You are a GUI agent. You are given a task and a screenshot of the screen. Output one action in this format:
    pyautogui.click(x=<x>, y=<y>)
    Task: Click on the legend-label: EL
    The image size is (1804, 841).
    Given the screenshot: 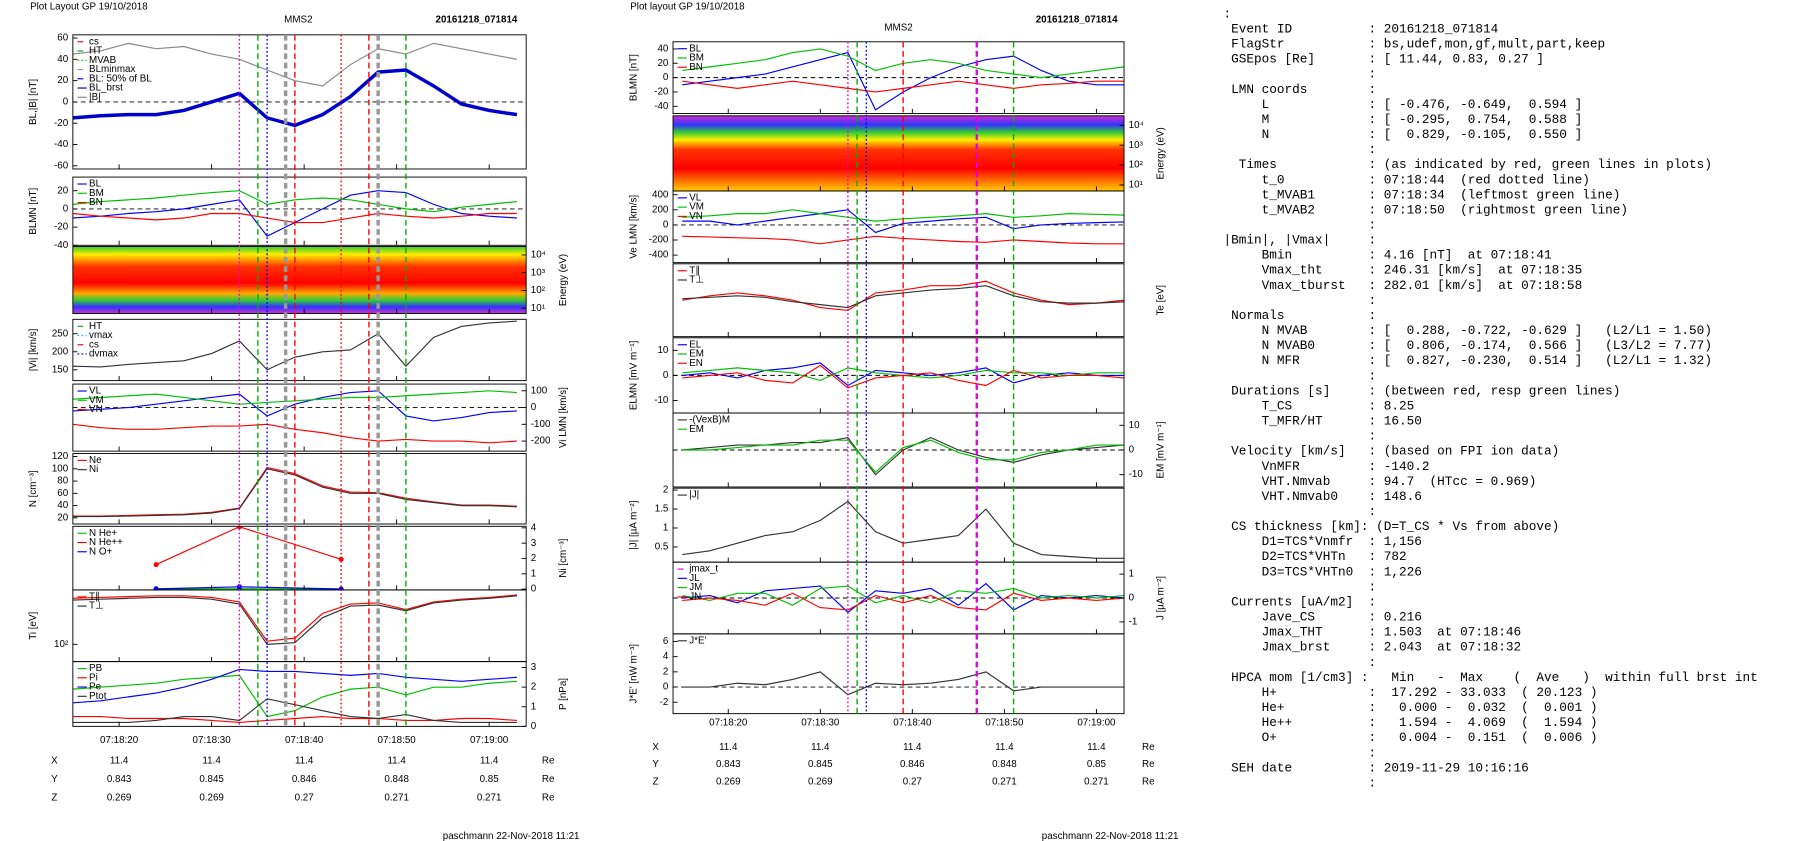 What is the action you would take?
    pyautogui.click(x=695, y=344)
    